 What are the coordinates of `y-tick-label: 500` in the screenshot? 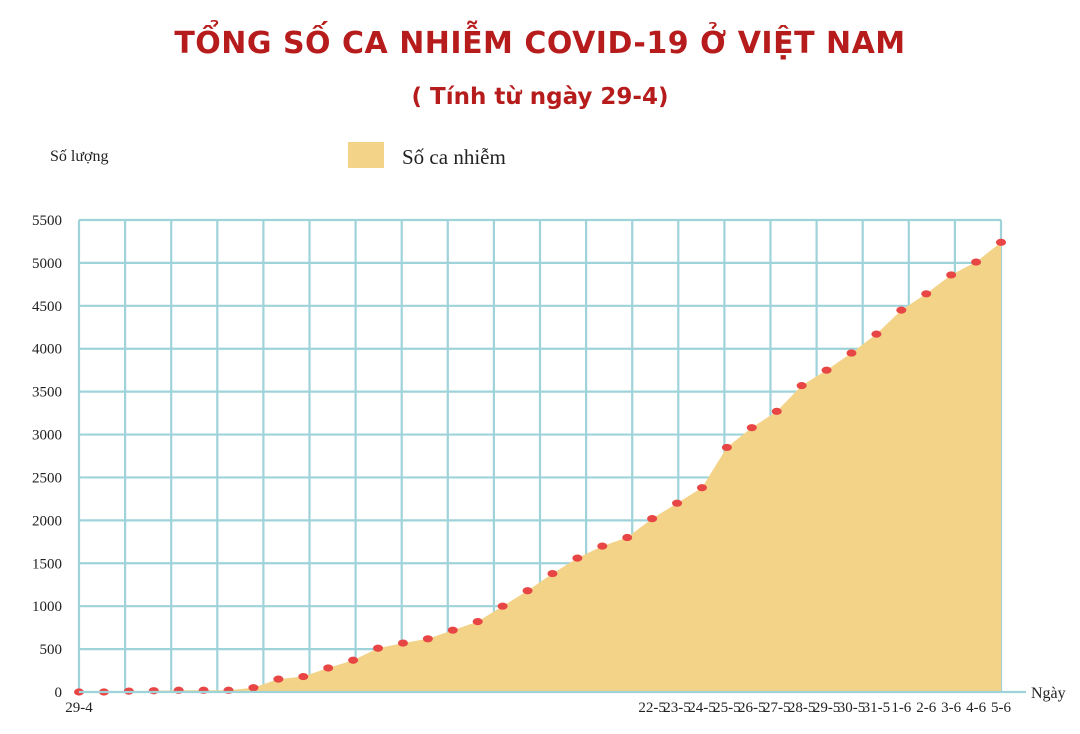 It's located at (51, 650).